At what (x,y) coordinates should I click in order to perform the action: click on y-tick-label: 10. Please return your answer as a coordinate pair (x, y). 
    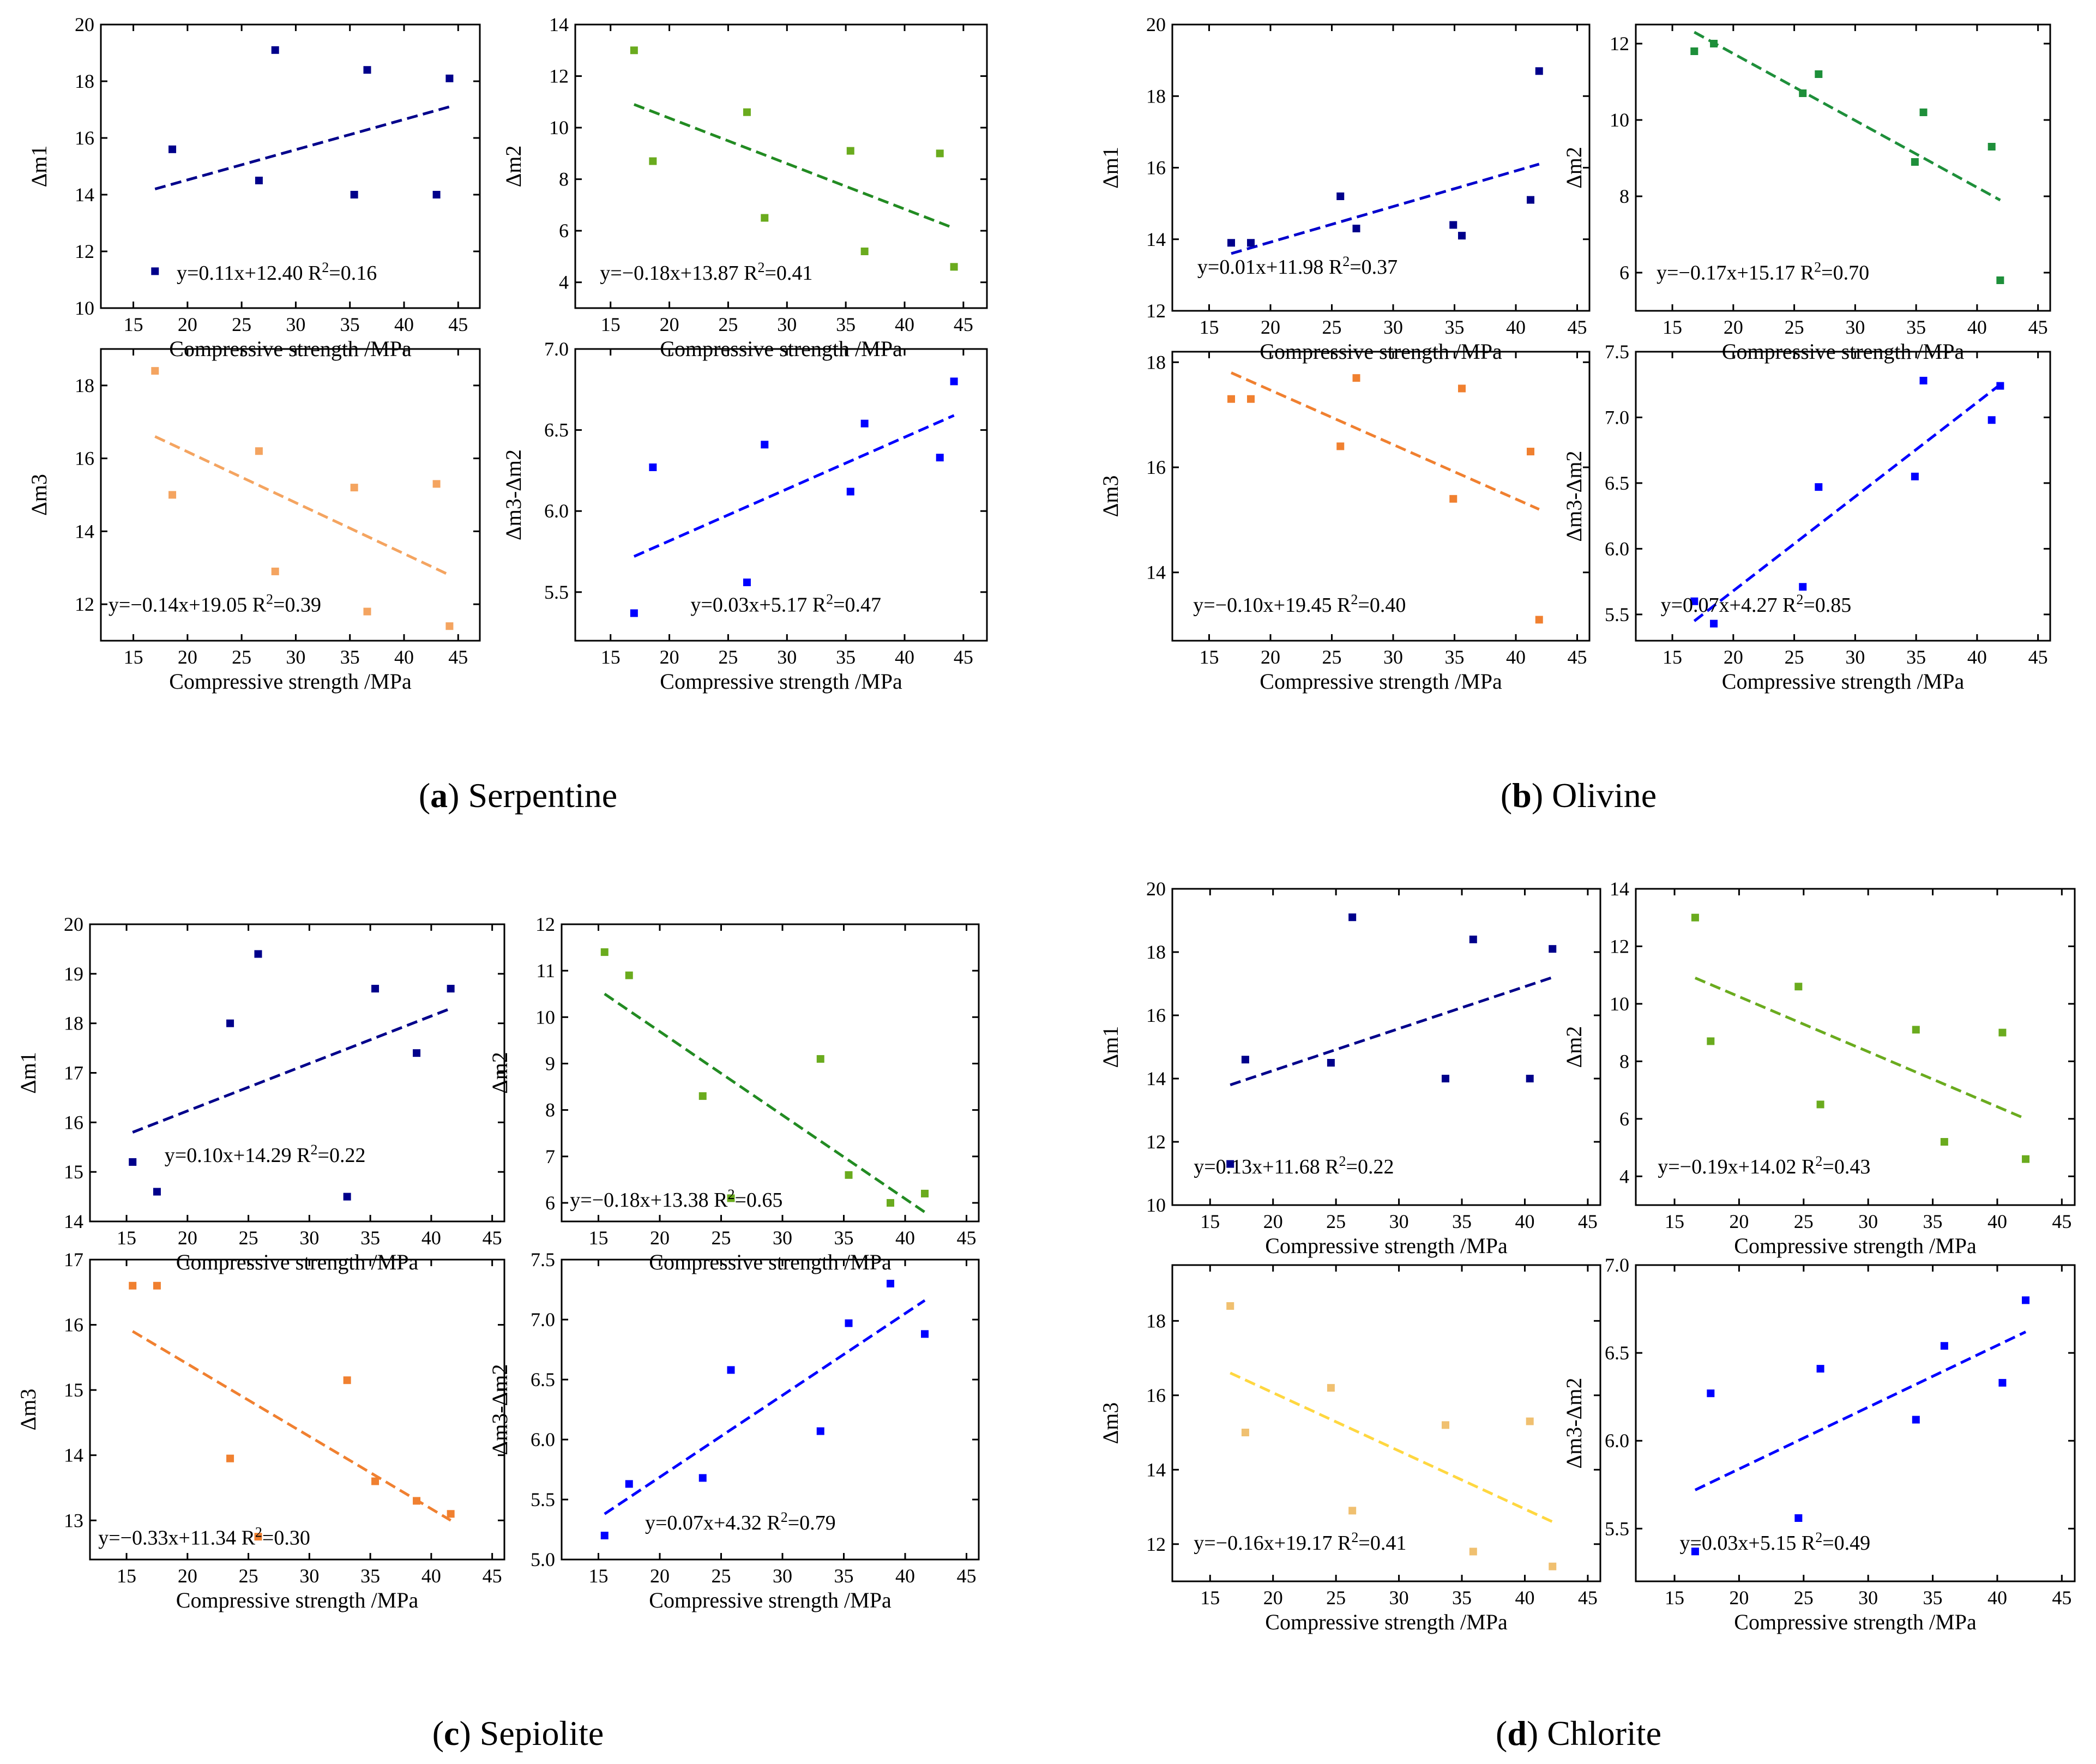
    Looking at the image, I should click on (85, 308).